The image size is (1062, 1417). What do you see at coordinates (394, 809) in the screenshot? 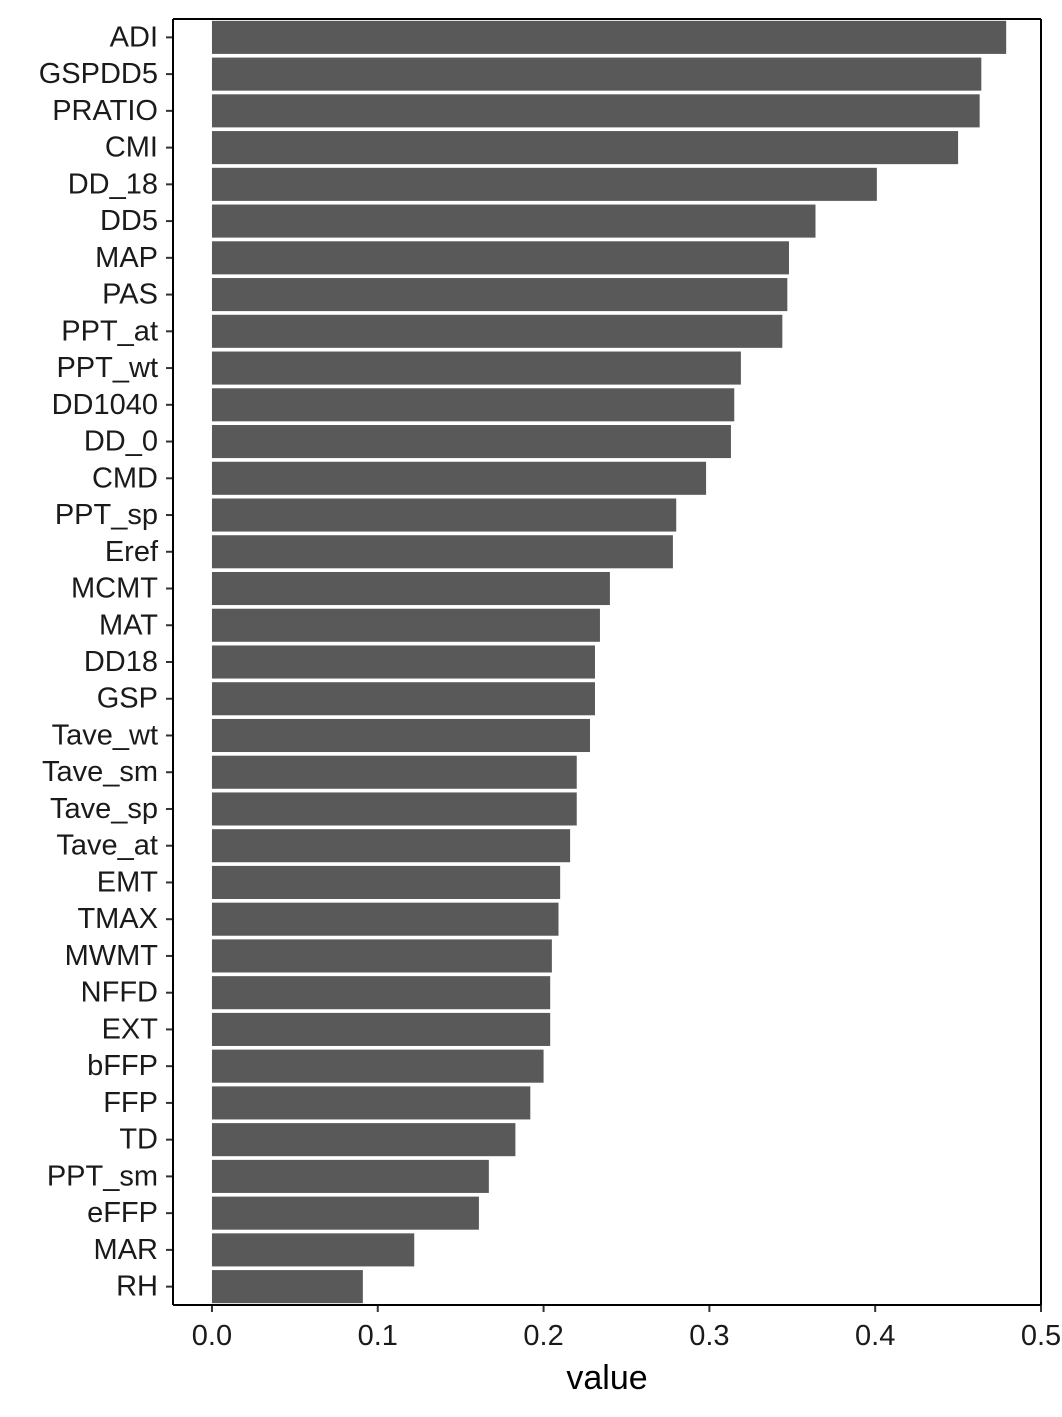
I see `bar-Tave_sp` at bounding box center [394, 809].